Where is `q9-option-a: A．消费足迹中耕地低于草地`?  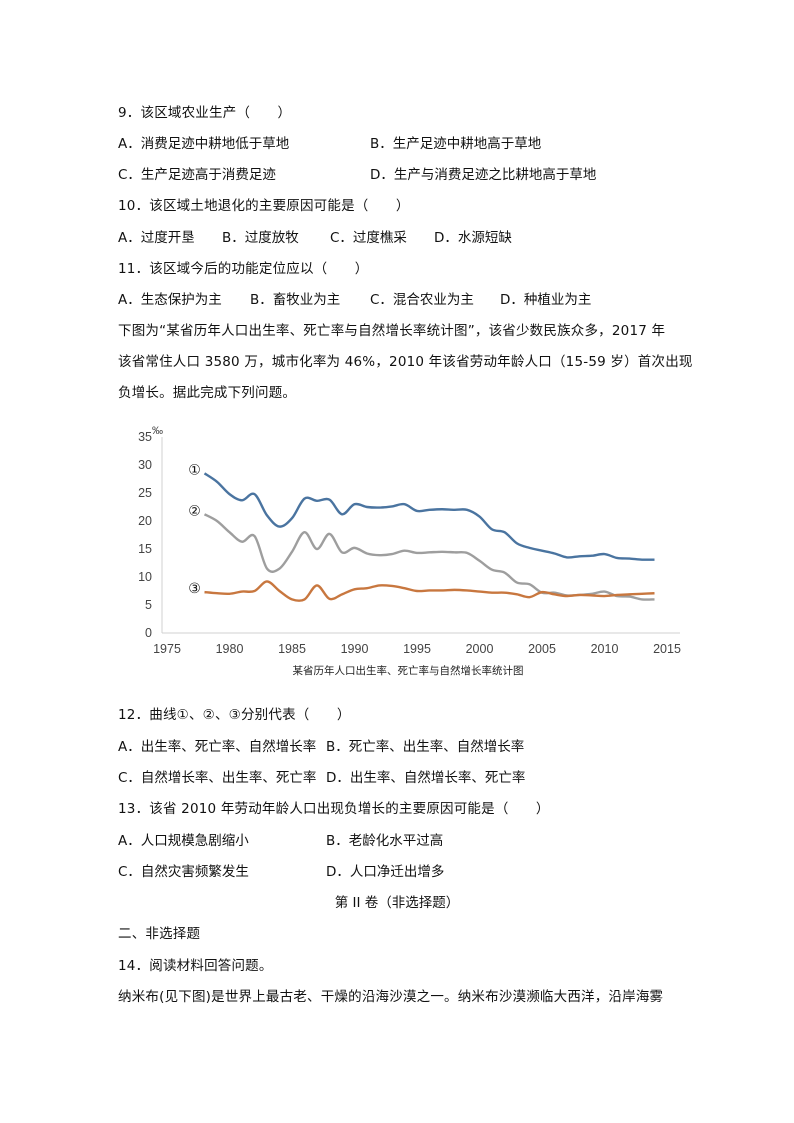 q9-option-a: A．消费足迹中耕地低于草地 is located at coordinates (204, 144).